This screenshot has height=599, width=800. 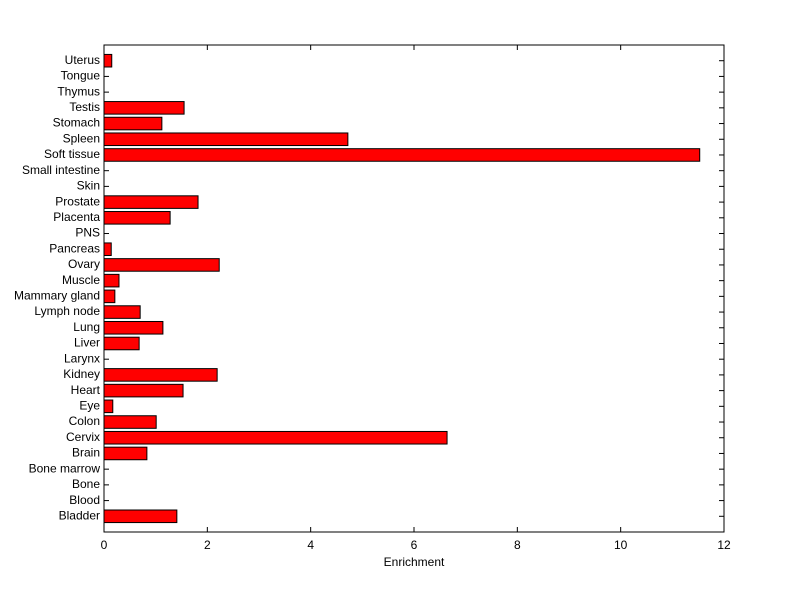 What do you see at coordinates (84, 264) in the screenshot?
I see `y-tick-label: Ovary` at bounding box center [84, 264].